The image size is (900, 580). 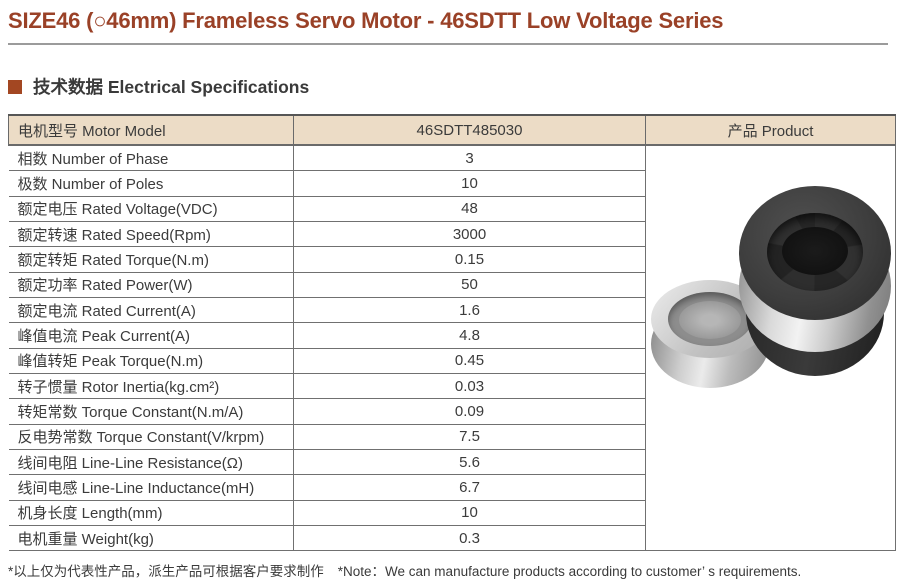 I want to click on spec-table-row: 线间电阻 Line-Line Resistance(Ω) 5.6, so click(x=452, y=462).